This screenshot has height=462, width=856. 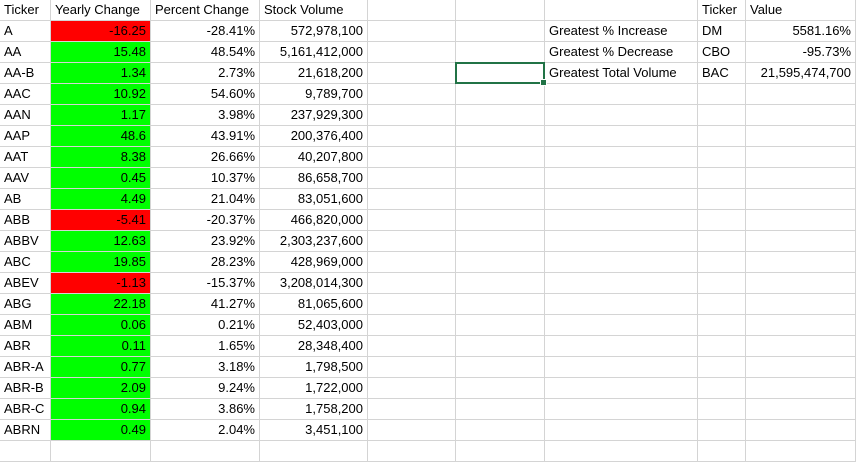 I want to click on greatest-value-cell: 5581.16%, so click(x=801, y=31).